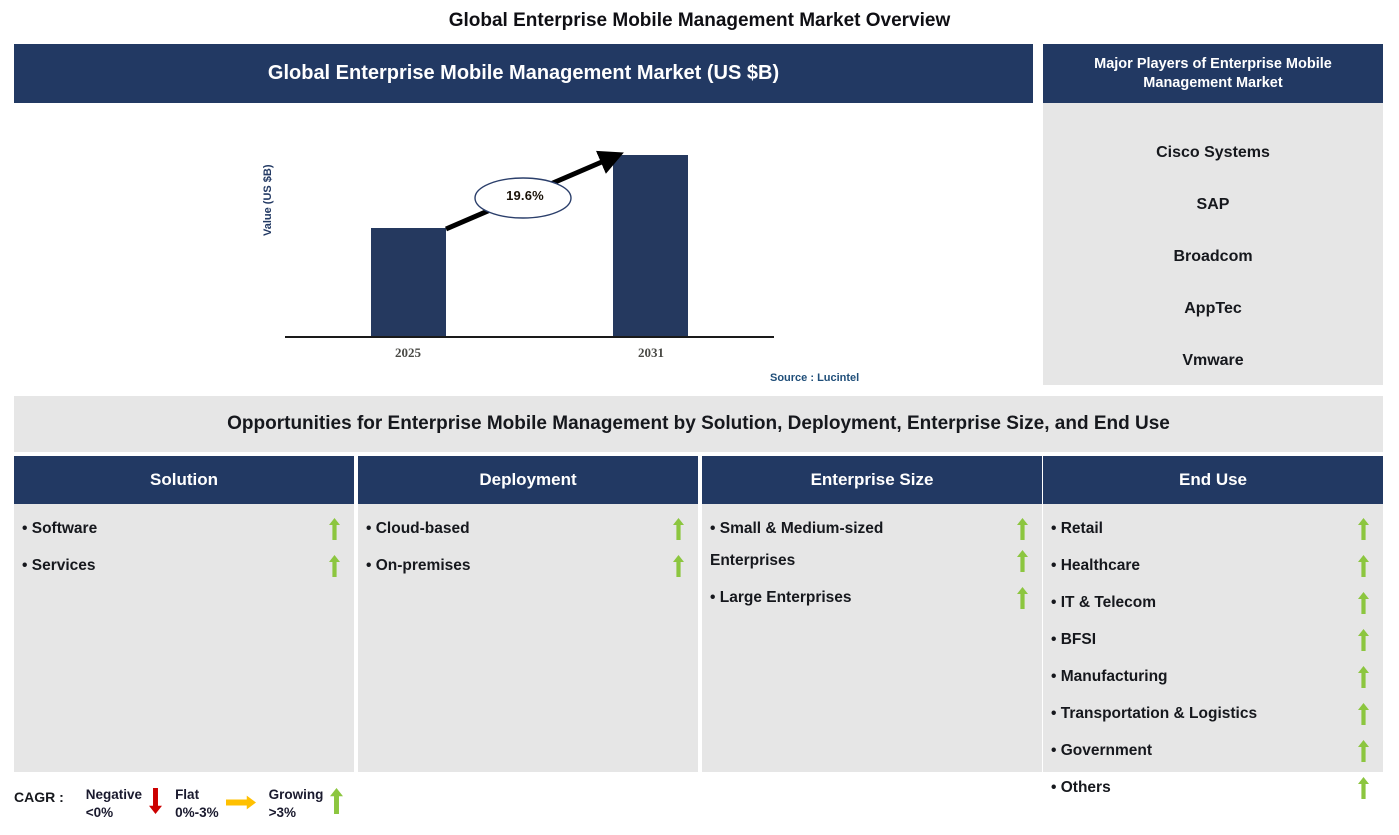  Describe the element at coordinates (114, 794) in the screenshot. I see `cagr-legend-entry-name: Negative` at that location.